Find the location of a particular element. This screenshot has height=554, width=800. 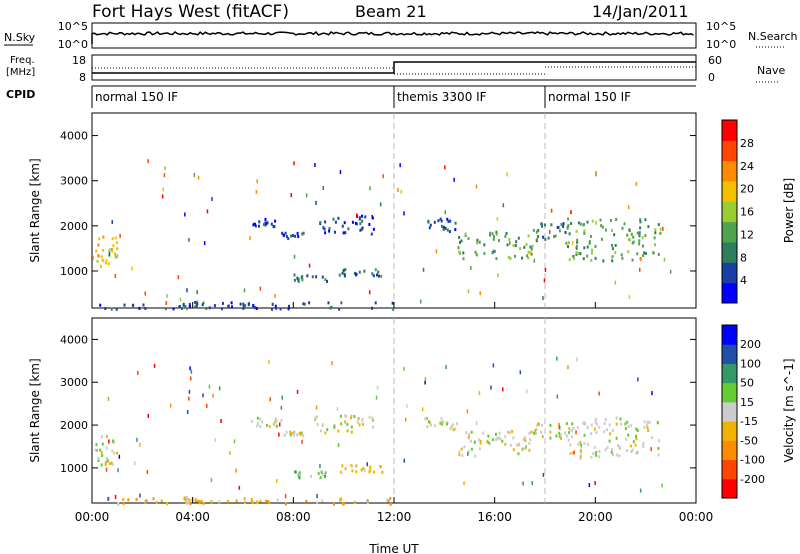

velocity-colorbar-cell is located at coordinates (729, 373).